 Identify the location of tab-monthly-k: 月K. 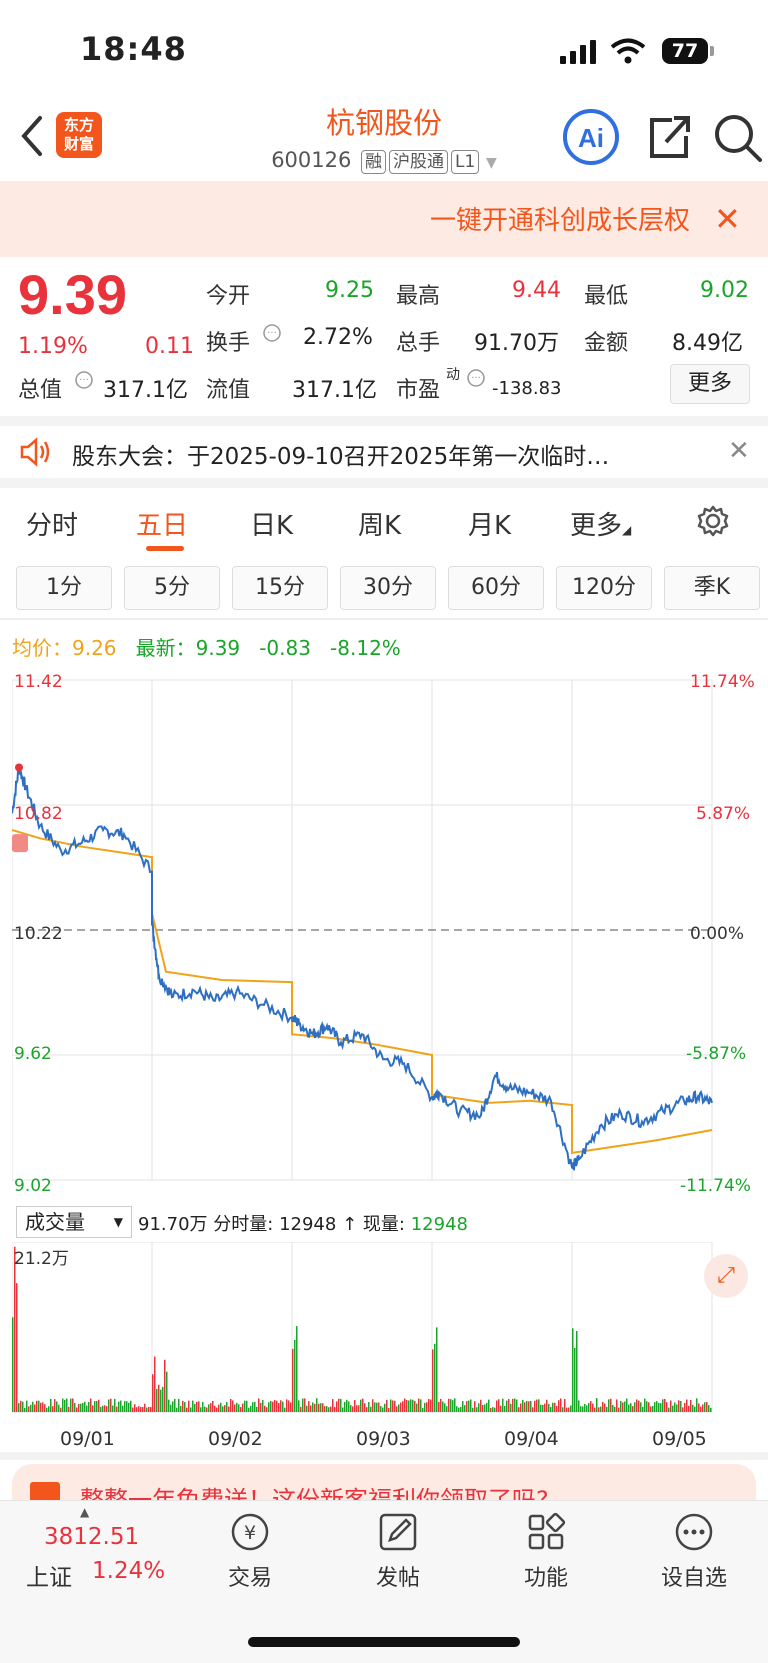
(490, 526).